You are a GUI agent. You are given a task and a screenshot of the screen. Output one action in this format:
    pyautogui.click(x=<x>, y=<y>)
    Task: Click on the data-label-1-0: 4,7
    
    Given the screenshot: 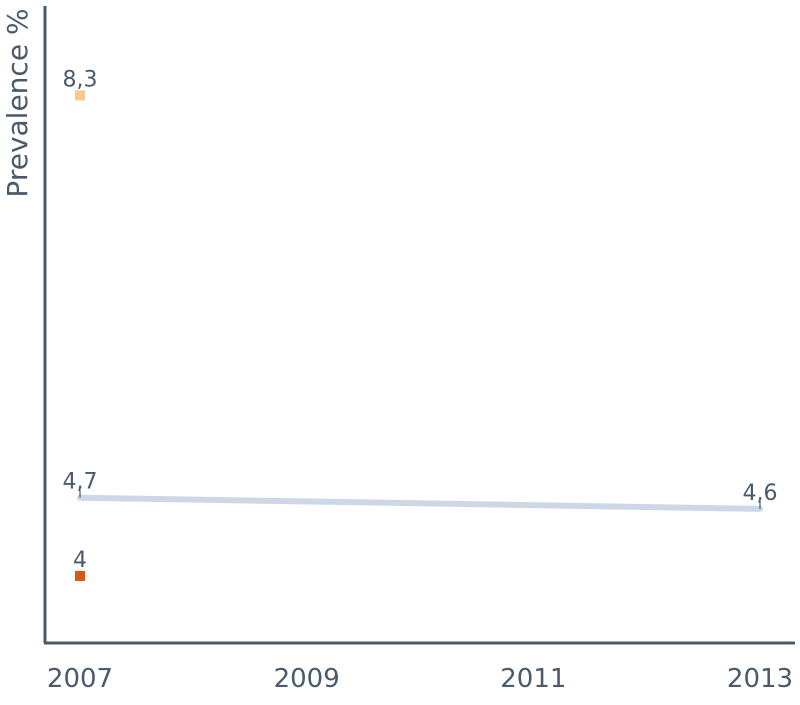 What is the action you would take?
    pyautogui.click(x=80, y=482)
    